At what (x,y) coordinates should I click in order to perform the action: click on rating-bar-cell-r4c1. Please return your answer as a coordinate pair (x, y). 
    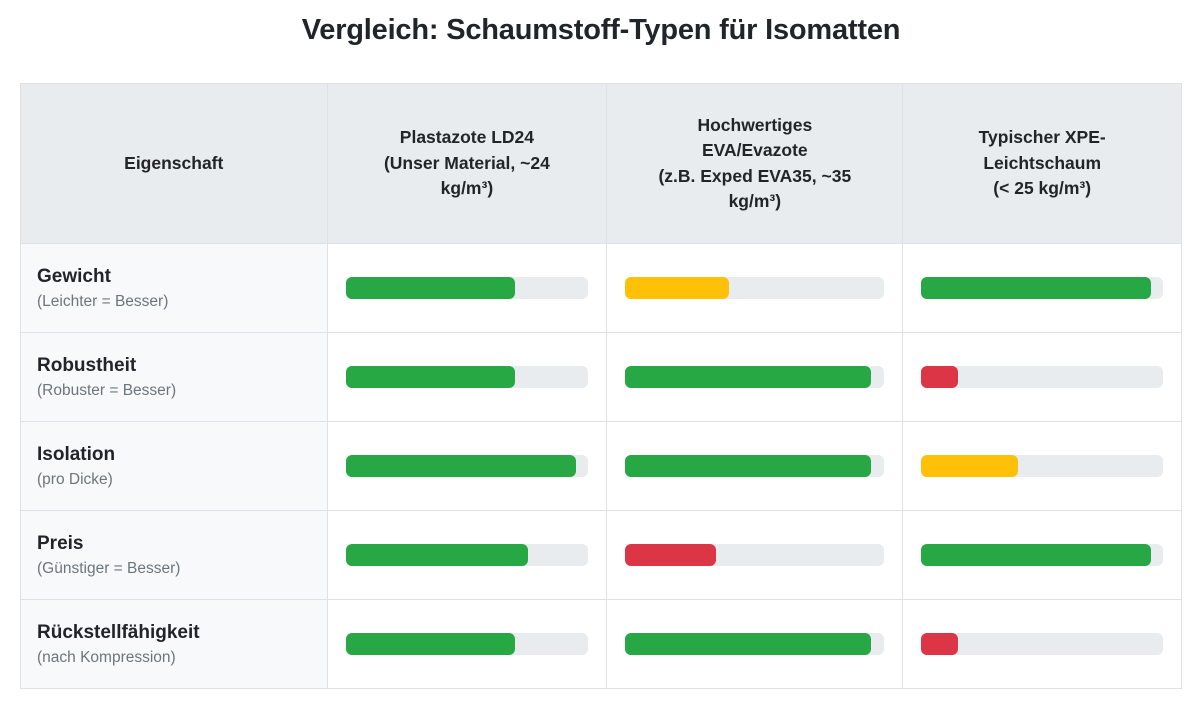
    Looking at the image, I should click on (755, 644).